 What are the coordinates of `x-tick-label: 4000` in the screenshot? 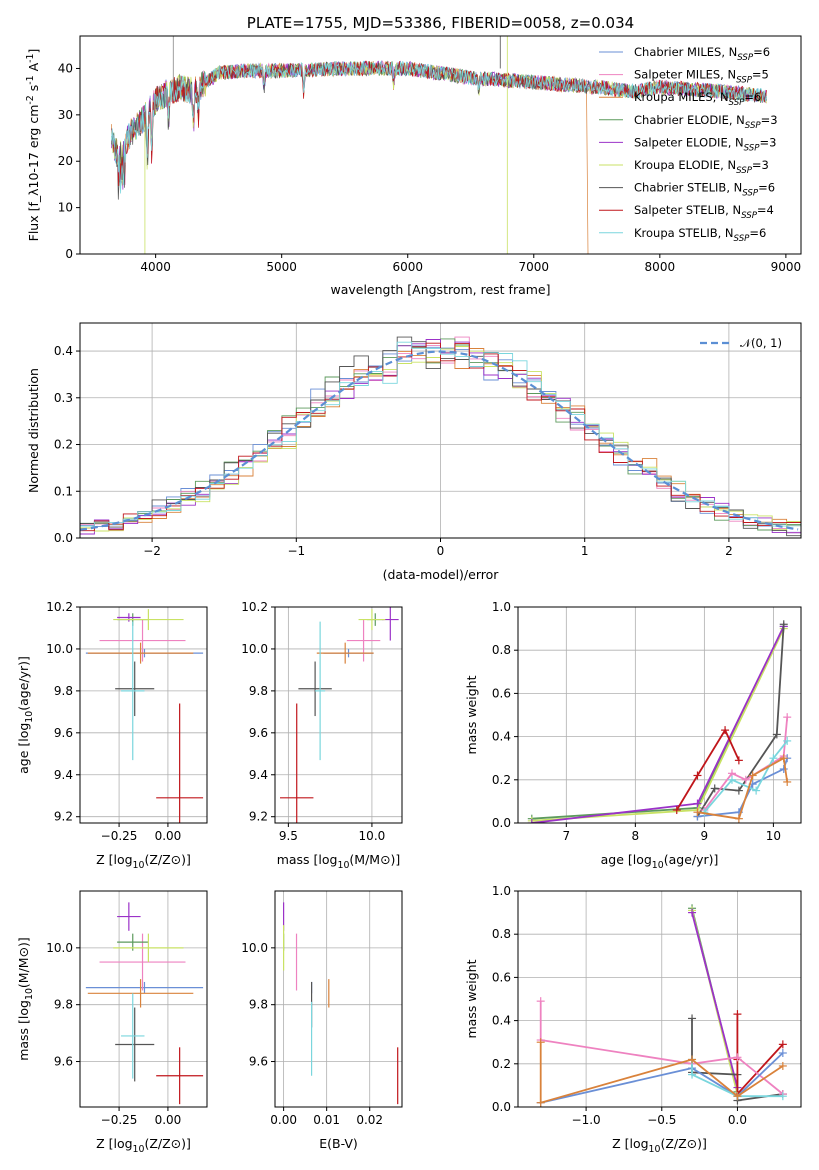 It's located at (155, 267).